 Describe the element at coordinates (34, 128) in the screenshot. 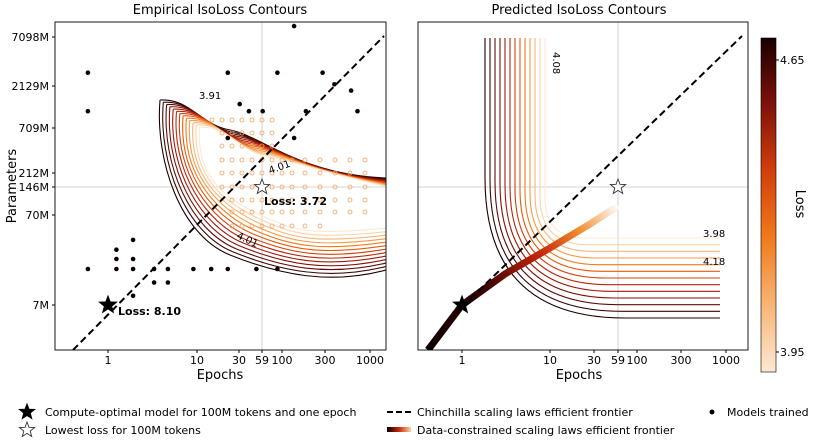

I see `y-tick-label: 709M` at that location.